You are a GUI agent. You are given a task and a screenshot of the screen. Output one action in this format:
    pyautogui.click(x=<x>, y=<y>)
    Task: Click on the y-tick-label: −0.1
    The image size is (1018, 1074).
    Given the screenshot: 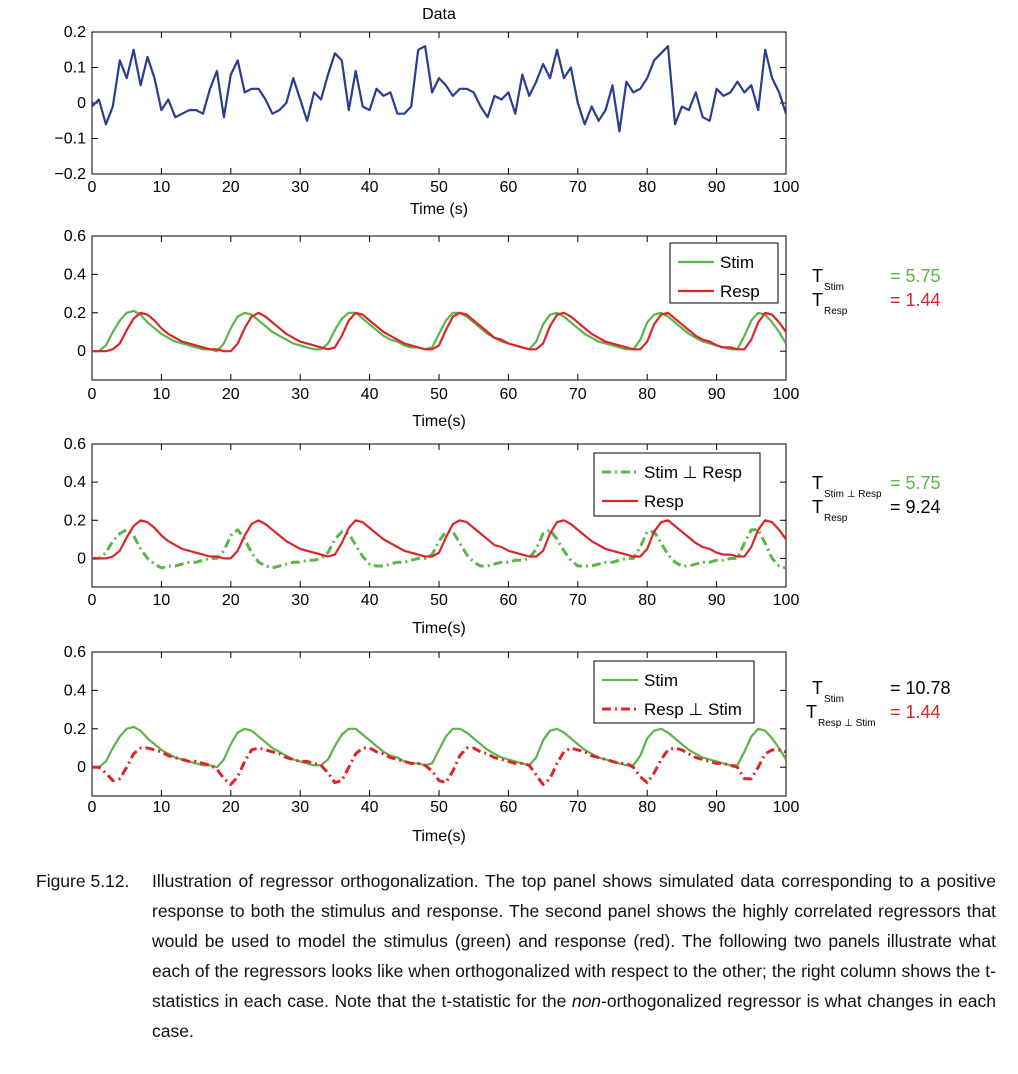 What is the action you would take?
    pyautogui.click(x=70, y=139)
    